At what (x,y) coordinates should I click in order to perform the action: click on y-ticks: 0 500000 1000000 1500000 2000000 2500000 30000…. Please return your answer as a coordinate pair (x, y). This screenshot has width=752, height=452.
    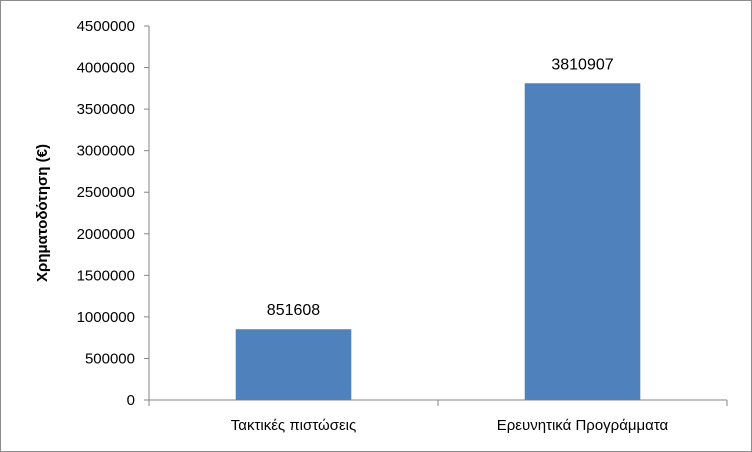
    Looking at the image, I should click on (113, 213).